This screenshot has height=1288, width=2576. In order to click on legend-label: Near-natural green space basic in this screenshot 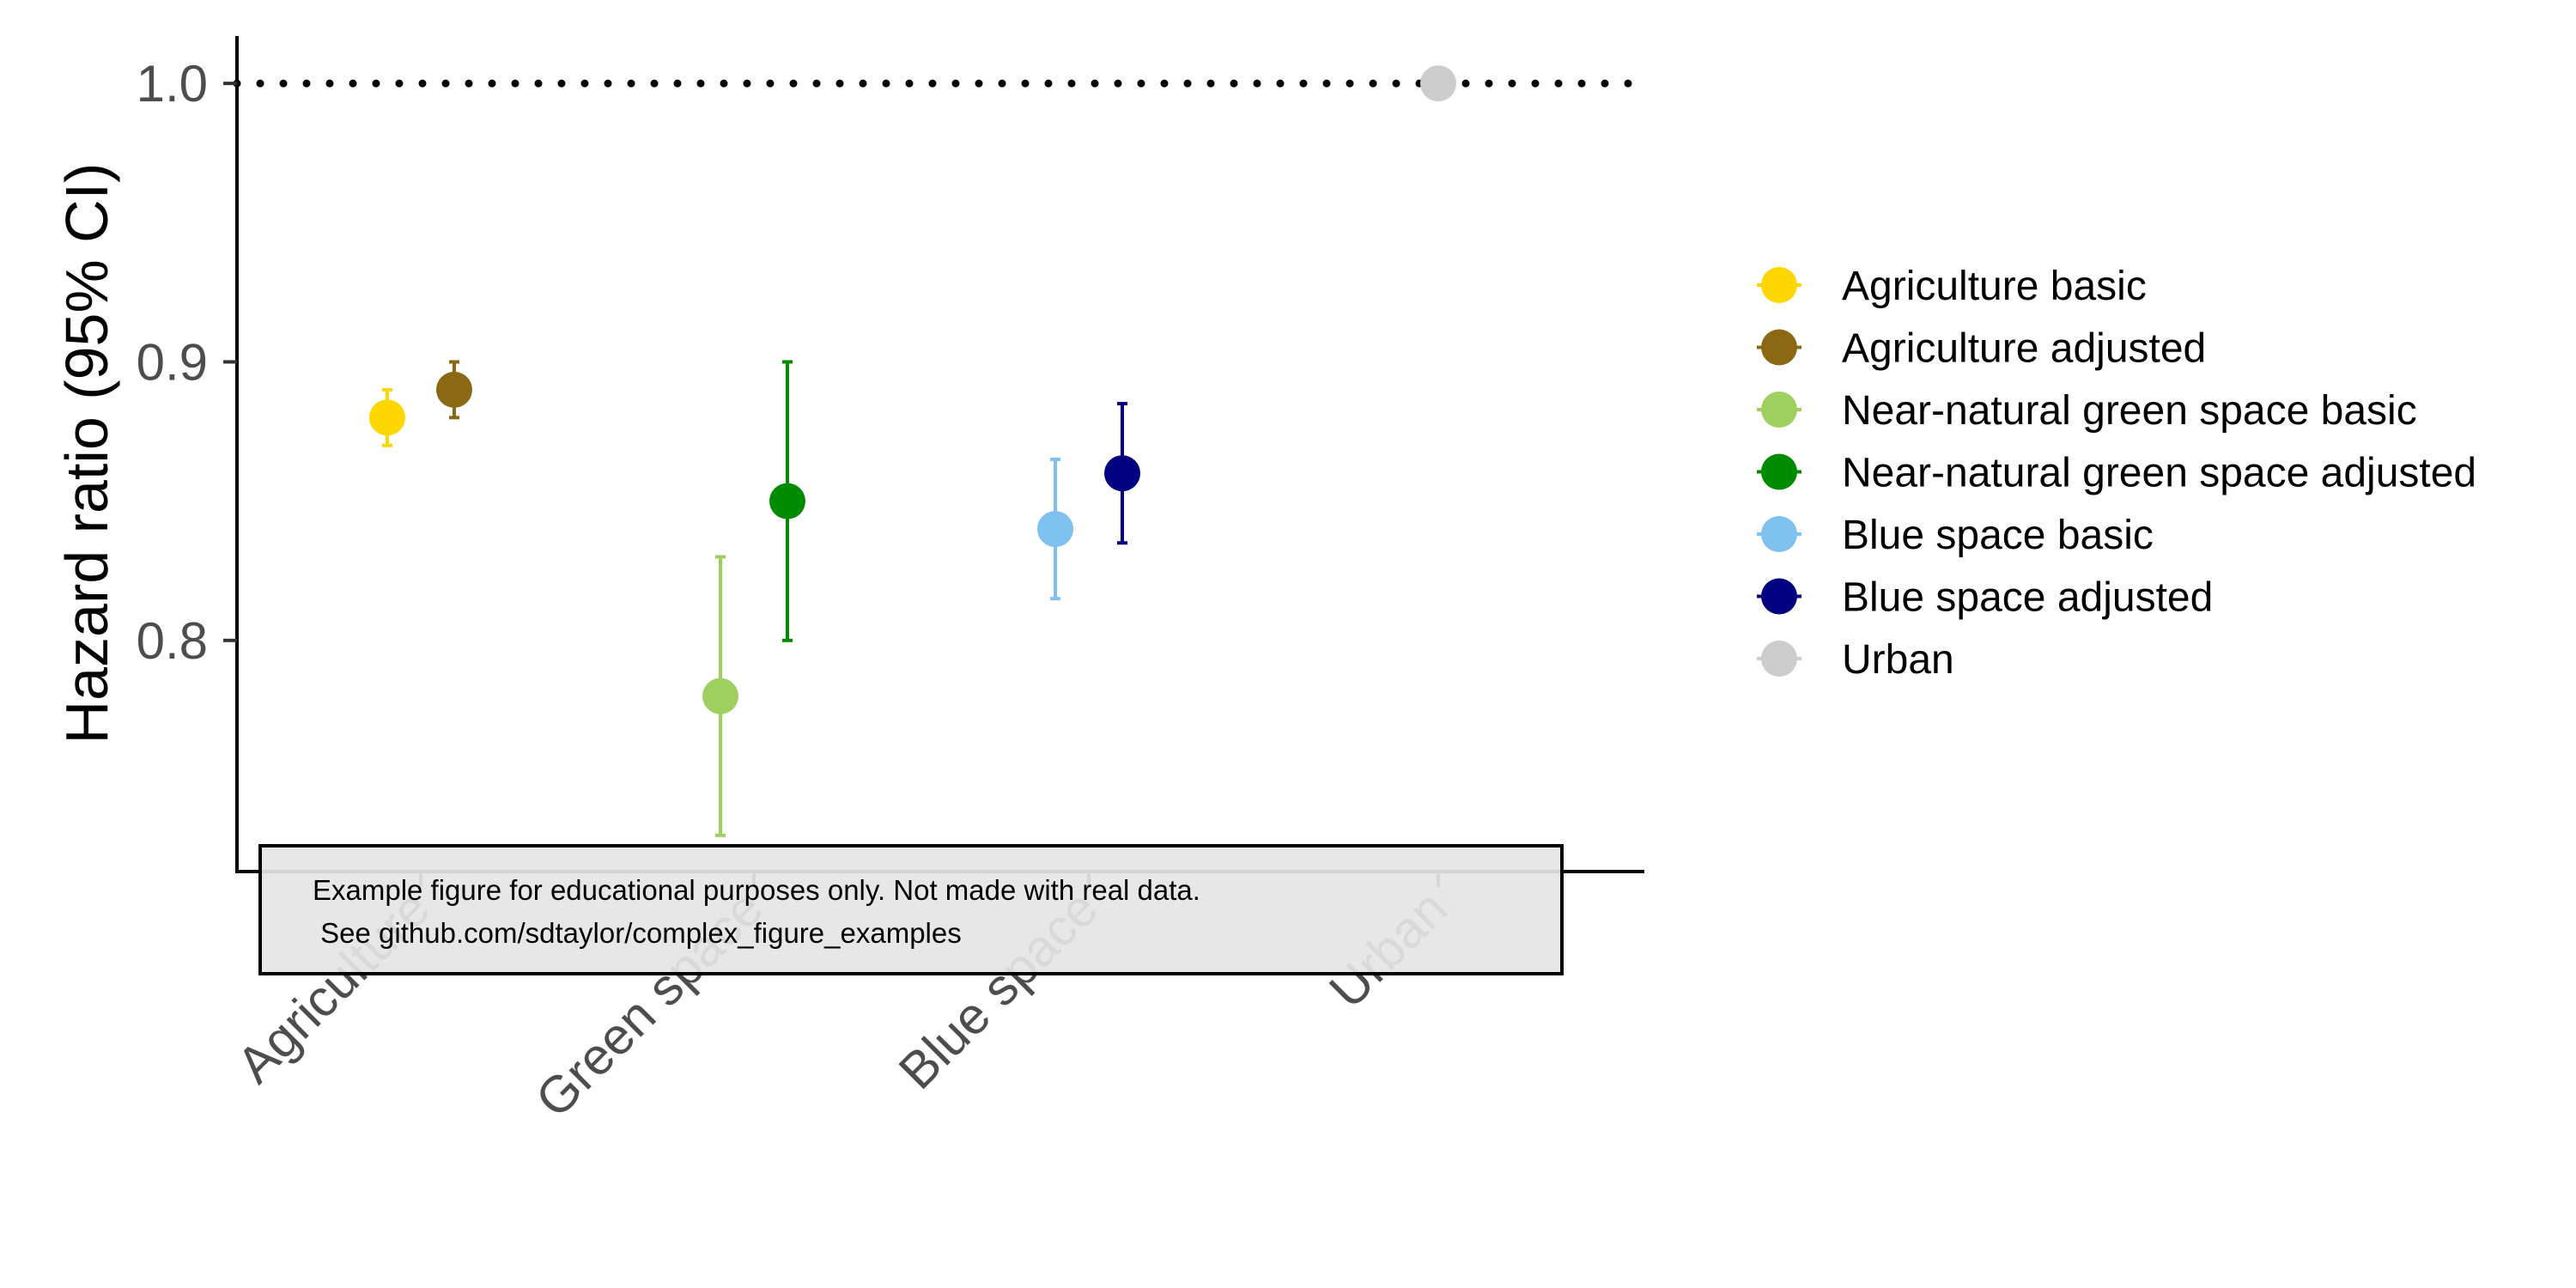, I will do `click(2129, 411)`.